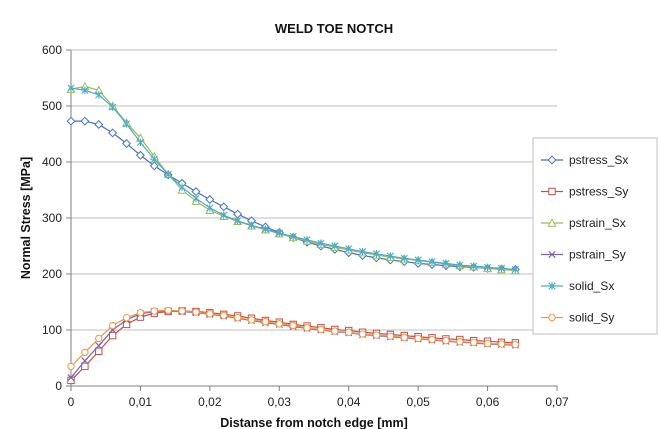  I want to click on y-tick-label-5: 500, so click(52, 106).